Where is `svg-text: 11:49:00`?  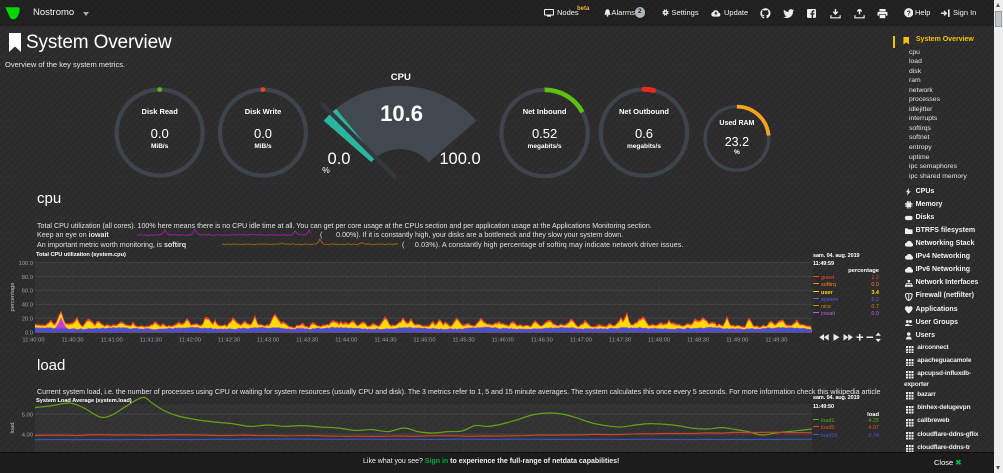 svg-text: 11:49:00 is located at coordinates (737, 341).